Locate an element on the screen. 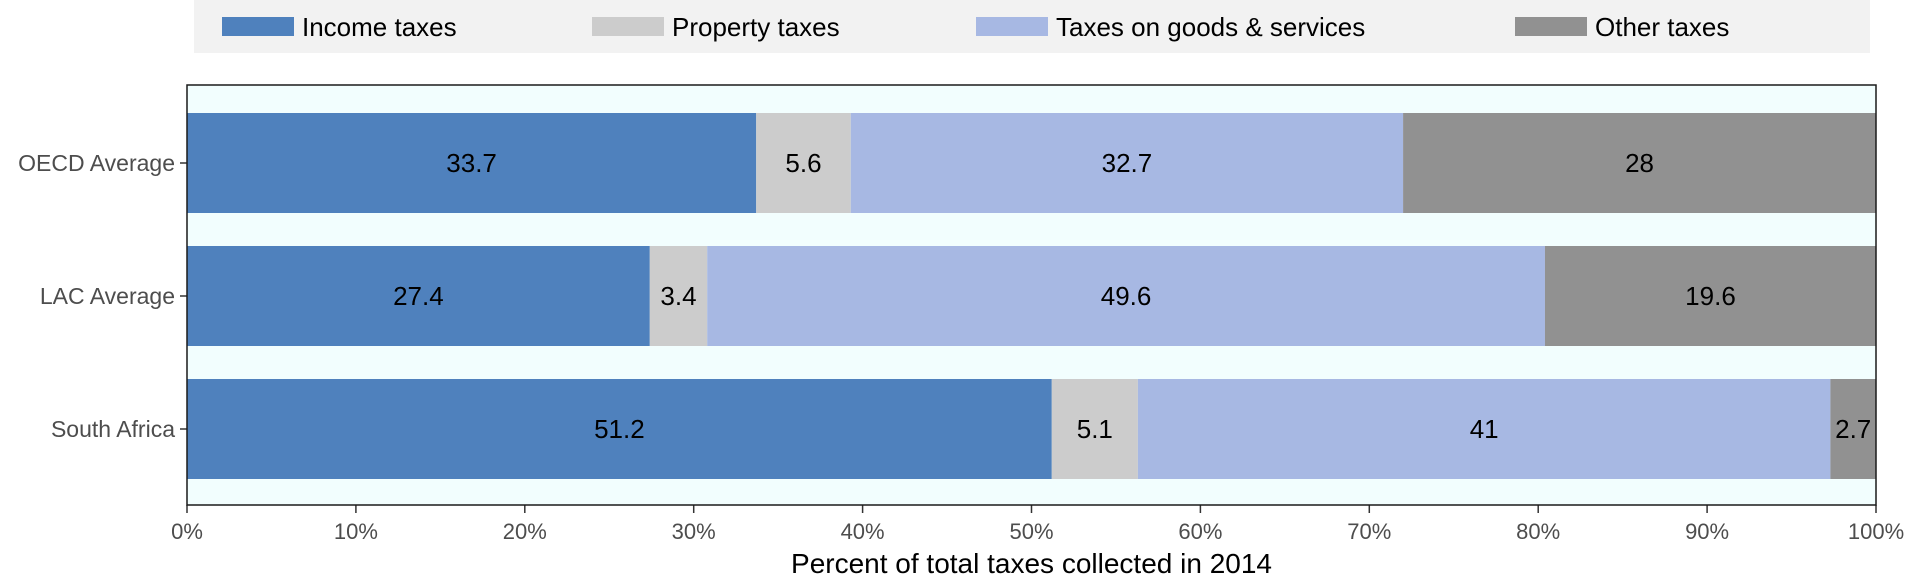 The image size is (1920, 576). bar-value-label: 3.4 is located at coordinates (678, 296).